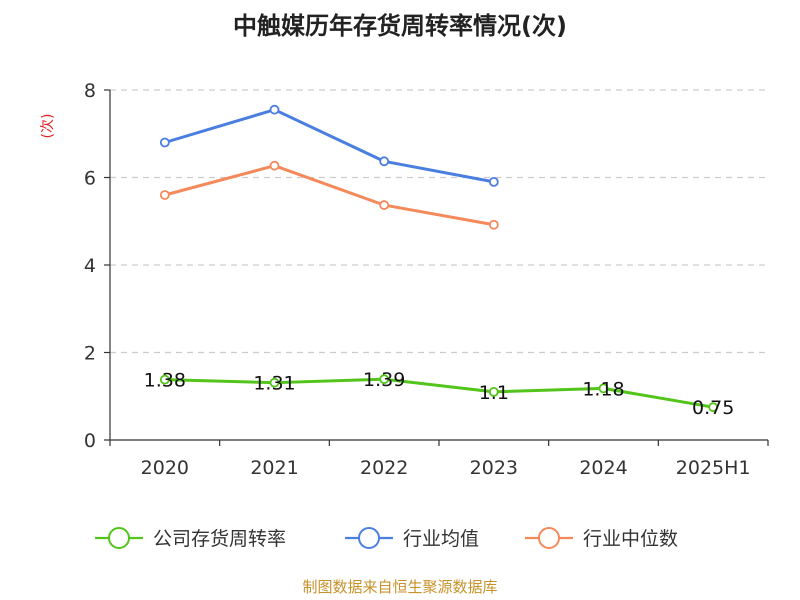 The image size is (800, 600). What do you see at coordinates (48, 126) in the screenshot?
I see `y-axis-unit: (次)` at bounding box center [48, 126].